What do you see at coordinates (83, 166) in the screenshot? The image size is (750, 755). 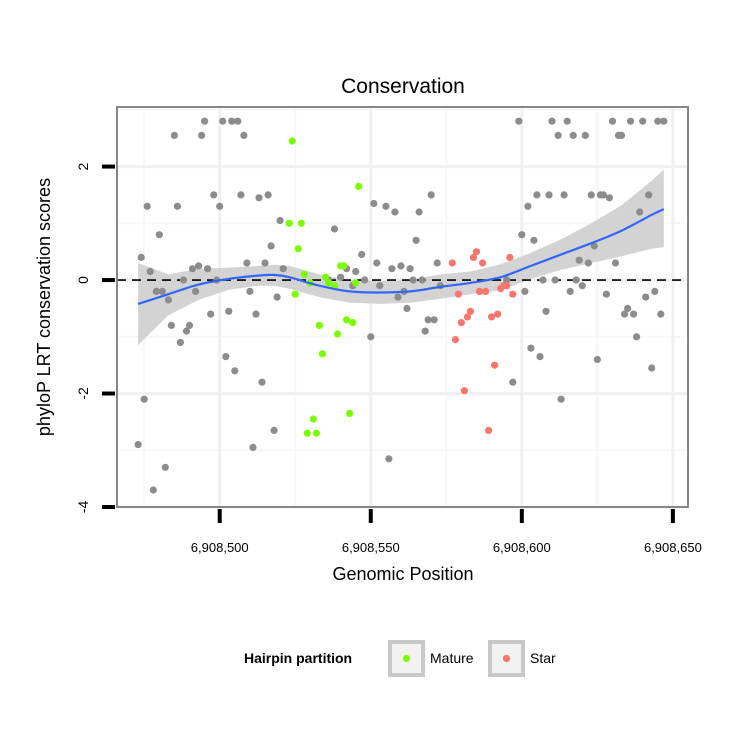 I see `y-tick-label: 2` at bounding box center [83, 166].